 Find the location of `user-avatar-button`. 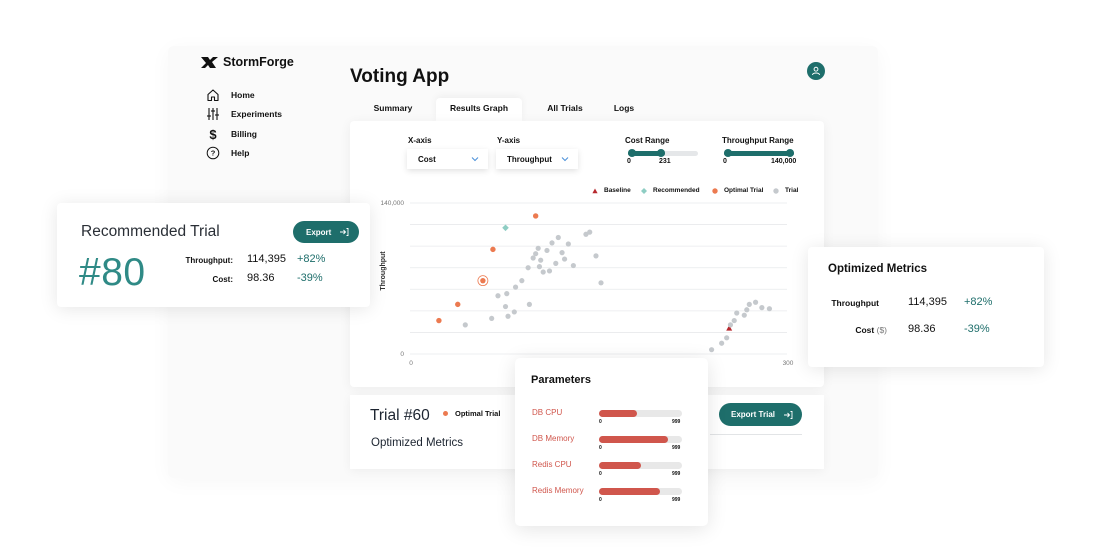

user-avatar-button is located at coordinates (816, 71).